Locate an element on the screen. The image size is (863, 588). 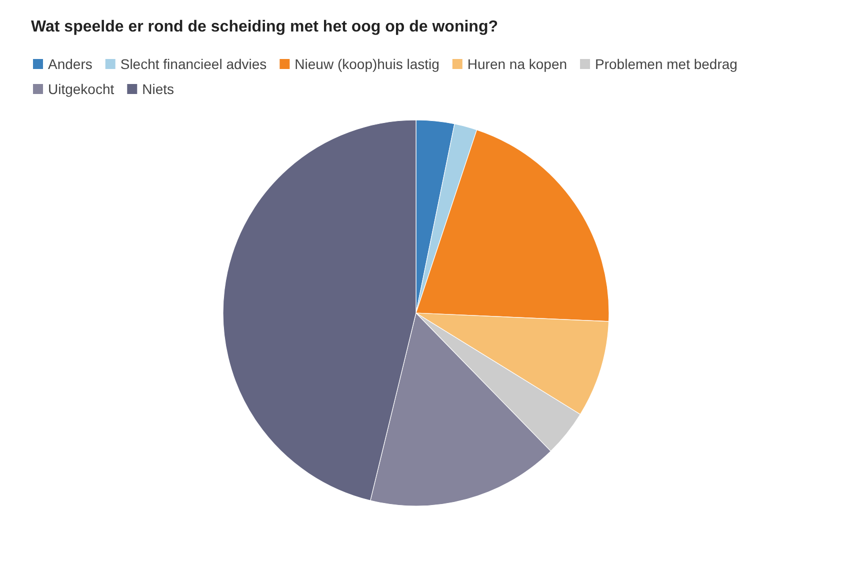
legend-label: Slecht financieel advies is located at coordinates (193, 64).